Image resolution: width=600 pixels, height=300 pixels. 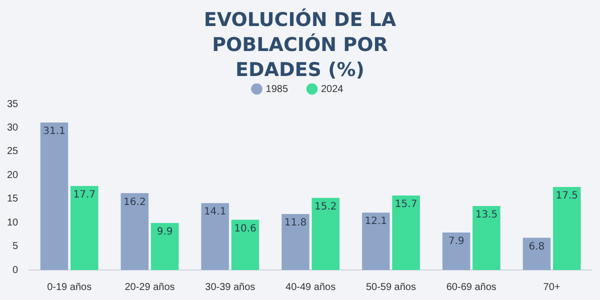 What do you see at coordinates (13, 222) in the screenshot?
I see `y-tick-label: 10` at bounding box center [13, 222].